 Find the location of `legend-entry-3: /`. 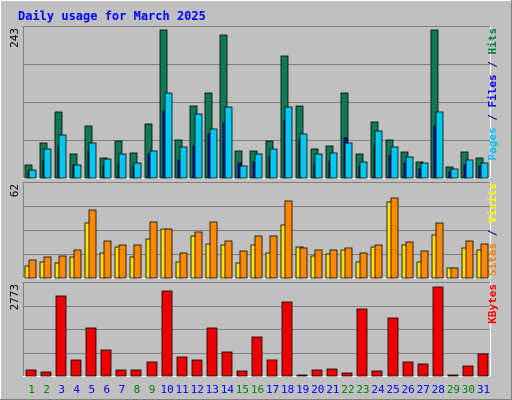

legend-entry-3: / is located at coordinates (492, 65).